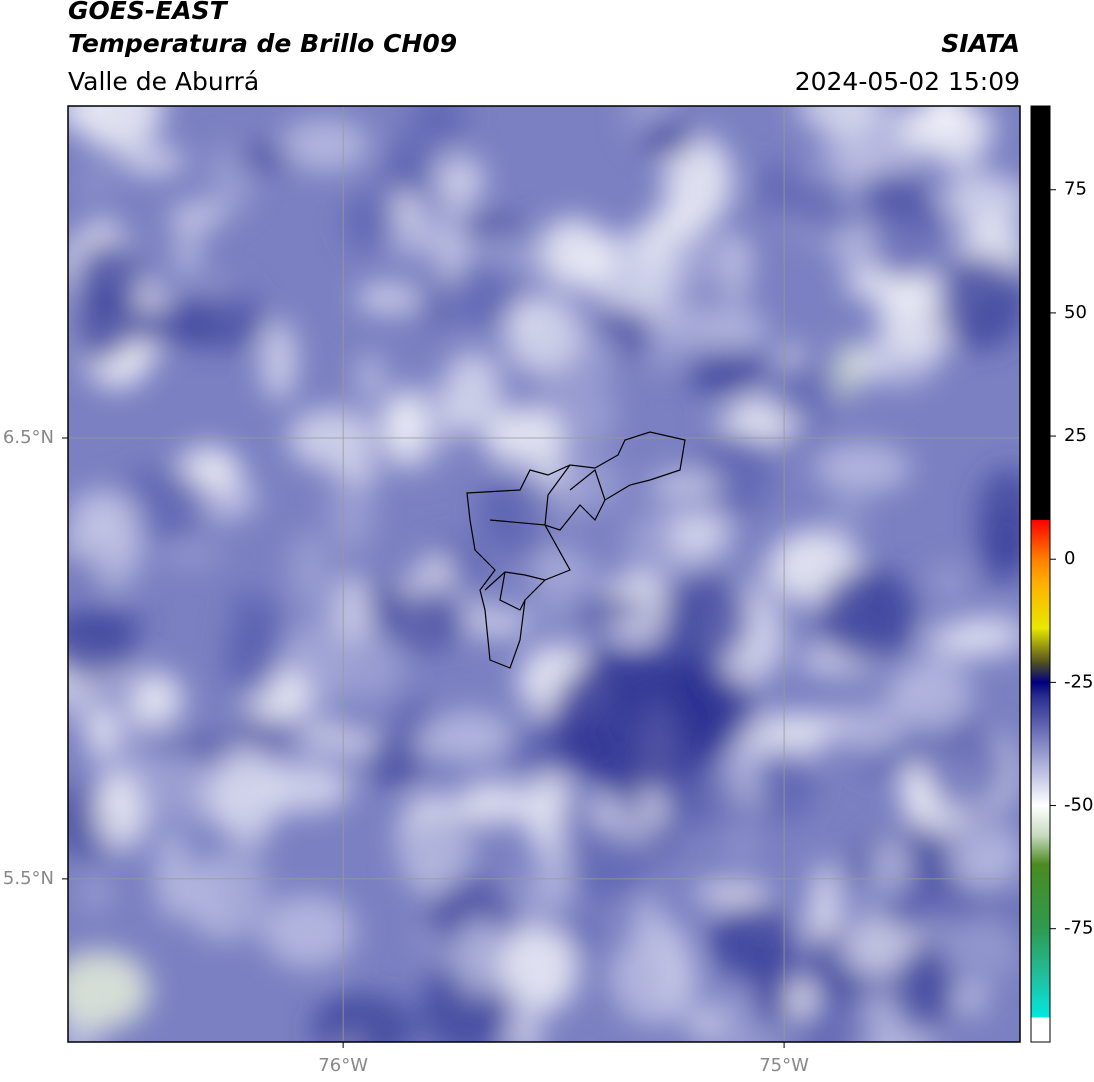 This screenshot has width=1094, height=1082. I want to click on organization: SIATA, so click(980, 43).